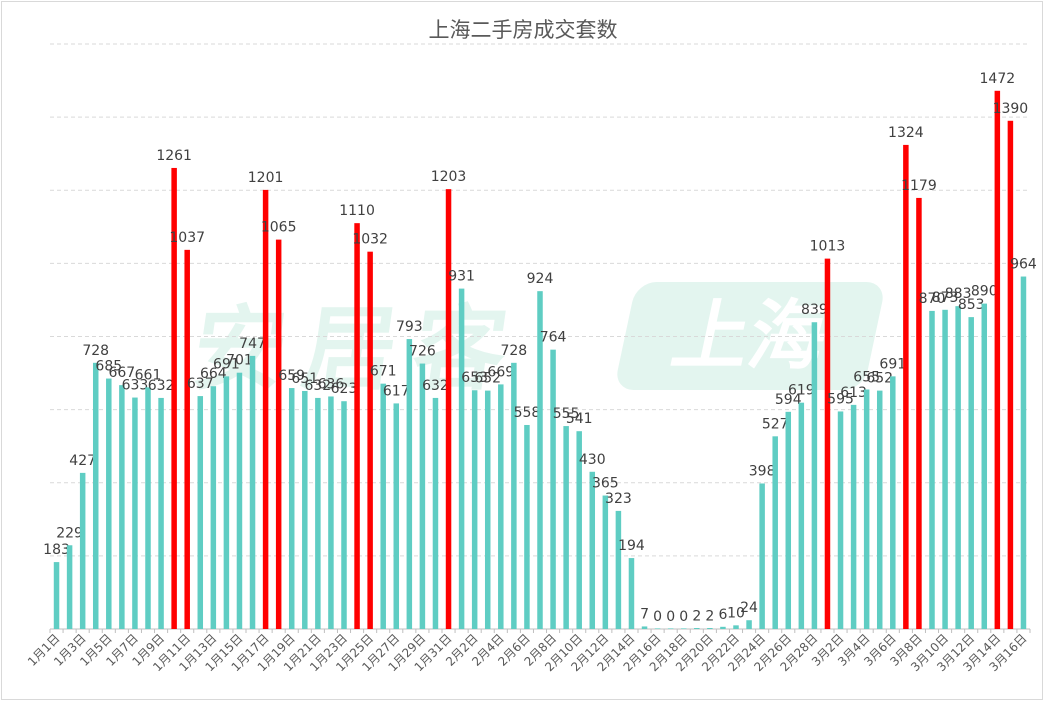 The height and width of the screenshot is (703, 1046). I want to click on data-label: 764, so click(553, 338).